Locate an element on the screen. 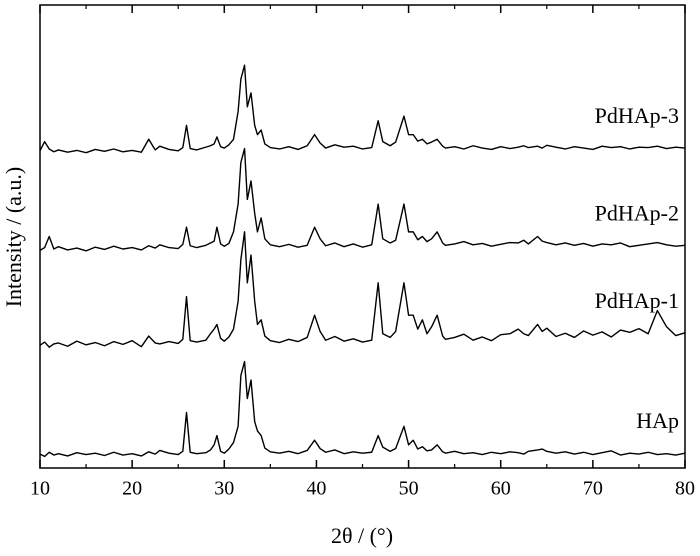  x-tick-label: 80 is located at coordinates (685, 489).